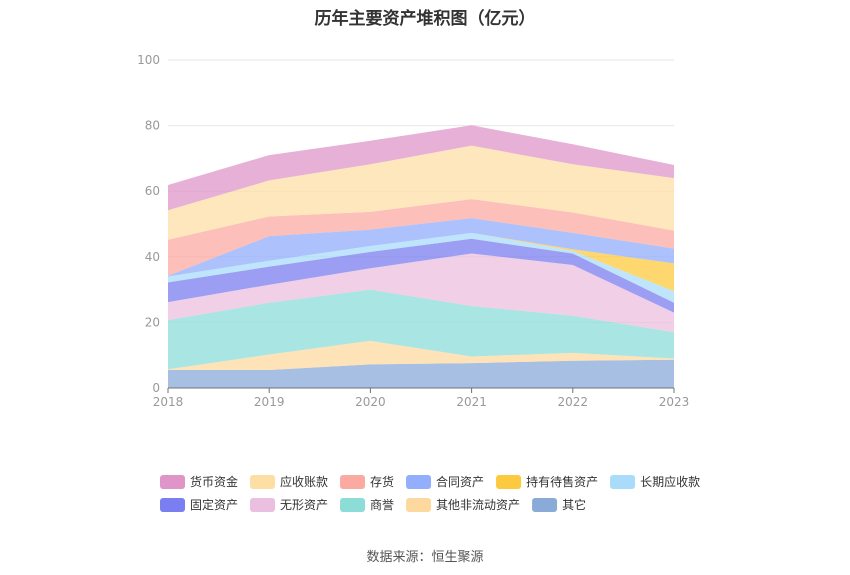 The width and height of the screenshot is (850, 575). Describe the element at coordinates (425, 19) in the screenshot. I see `chart-title: 历年主要资产堆积图（亿元）` at that location.